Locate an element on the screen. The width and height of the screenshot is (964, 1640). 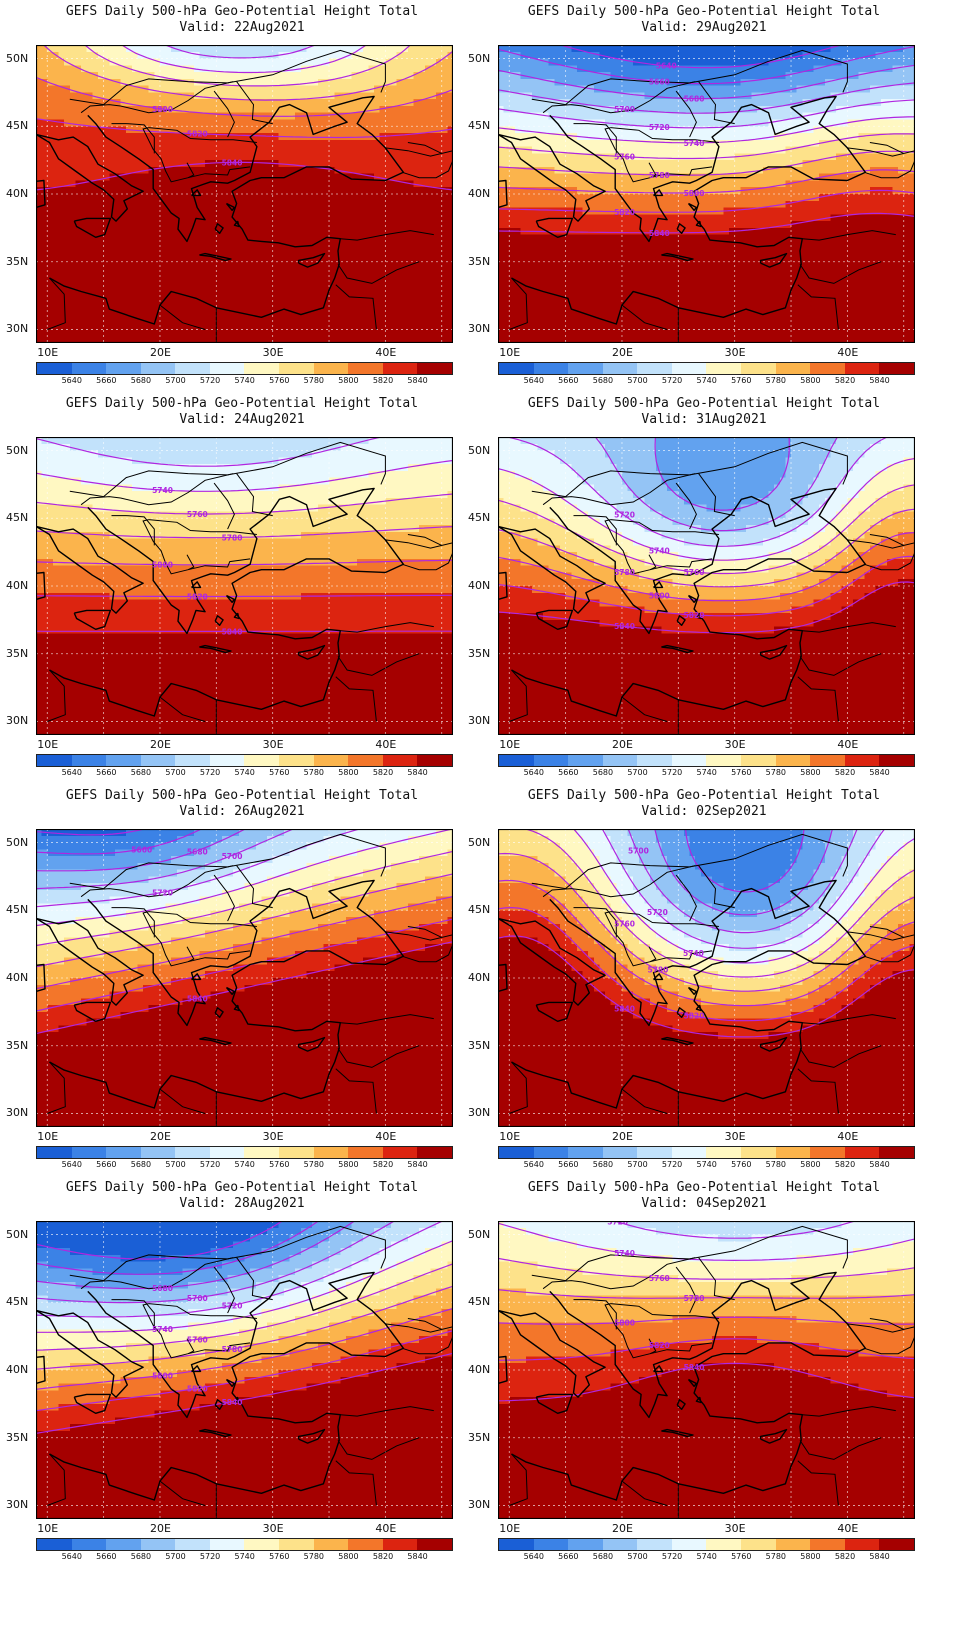
shaded-height-cells is located at coordinates (244, 586).